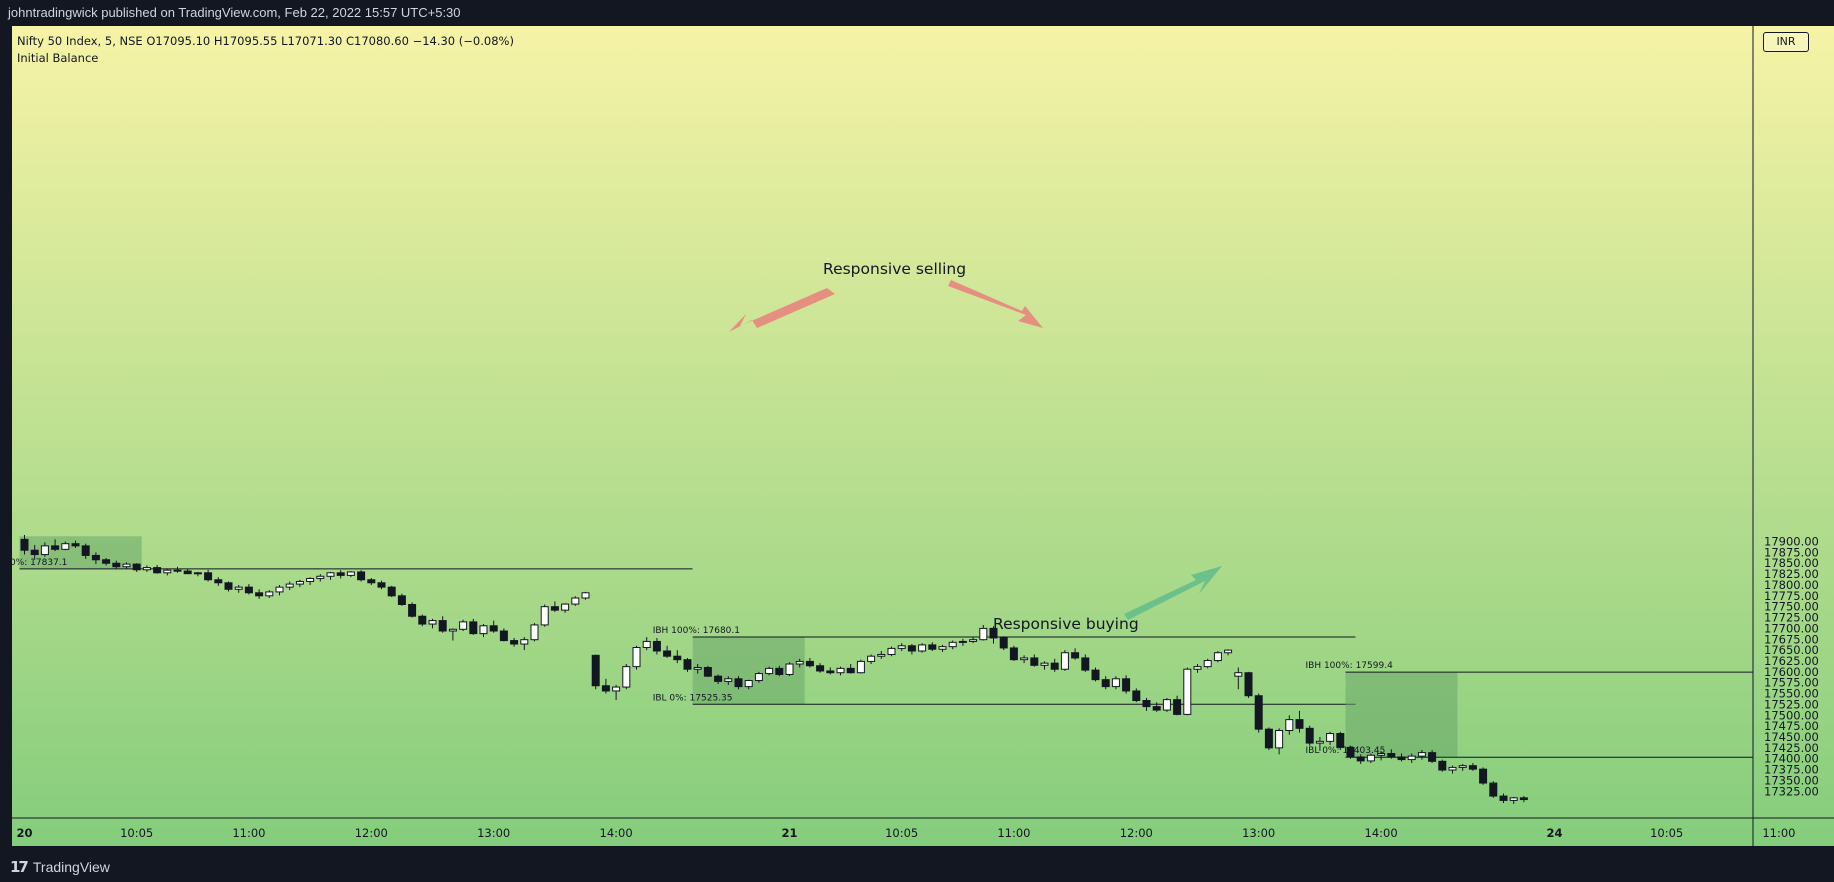 The image size is (1834, 882). I want to click on price-tick-label: 17600.00, so click(1791, 672).